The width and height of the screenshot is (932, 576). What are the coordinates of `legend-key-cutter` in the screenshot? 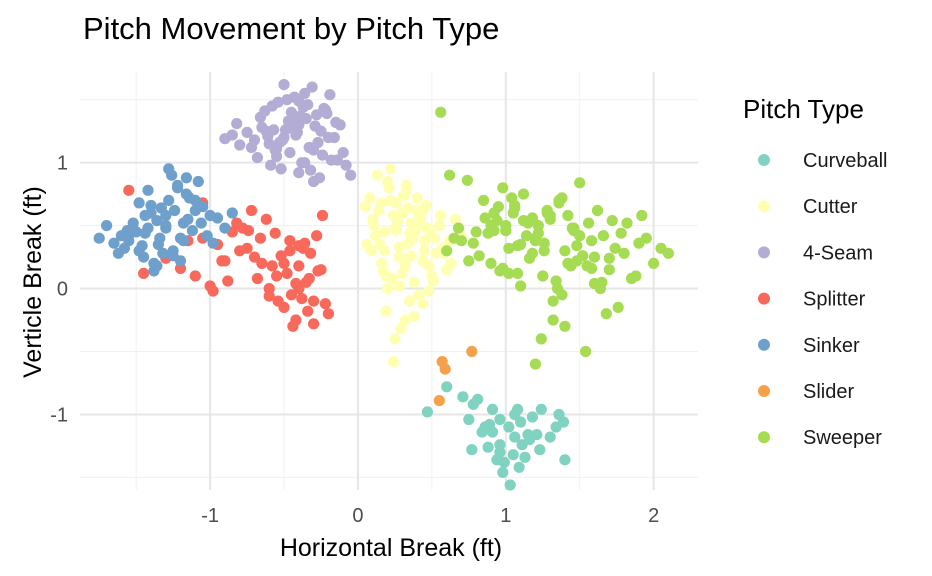 It's located at (764, 206).